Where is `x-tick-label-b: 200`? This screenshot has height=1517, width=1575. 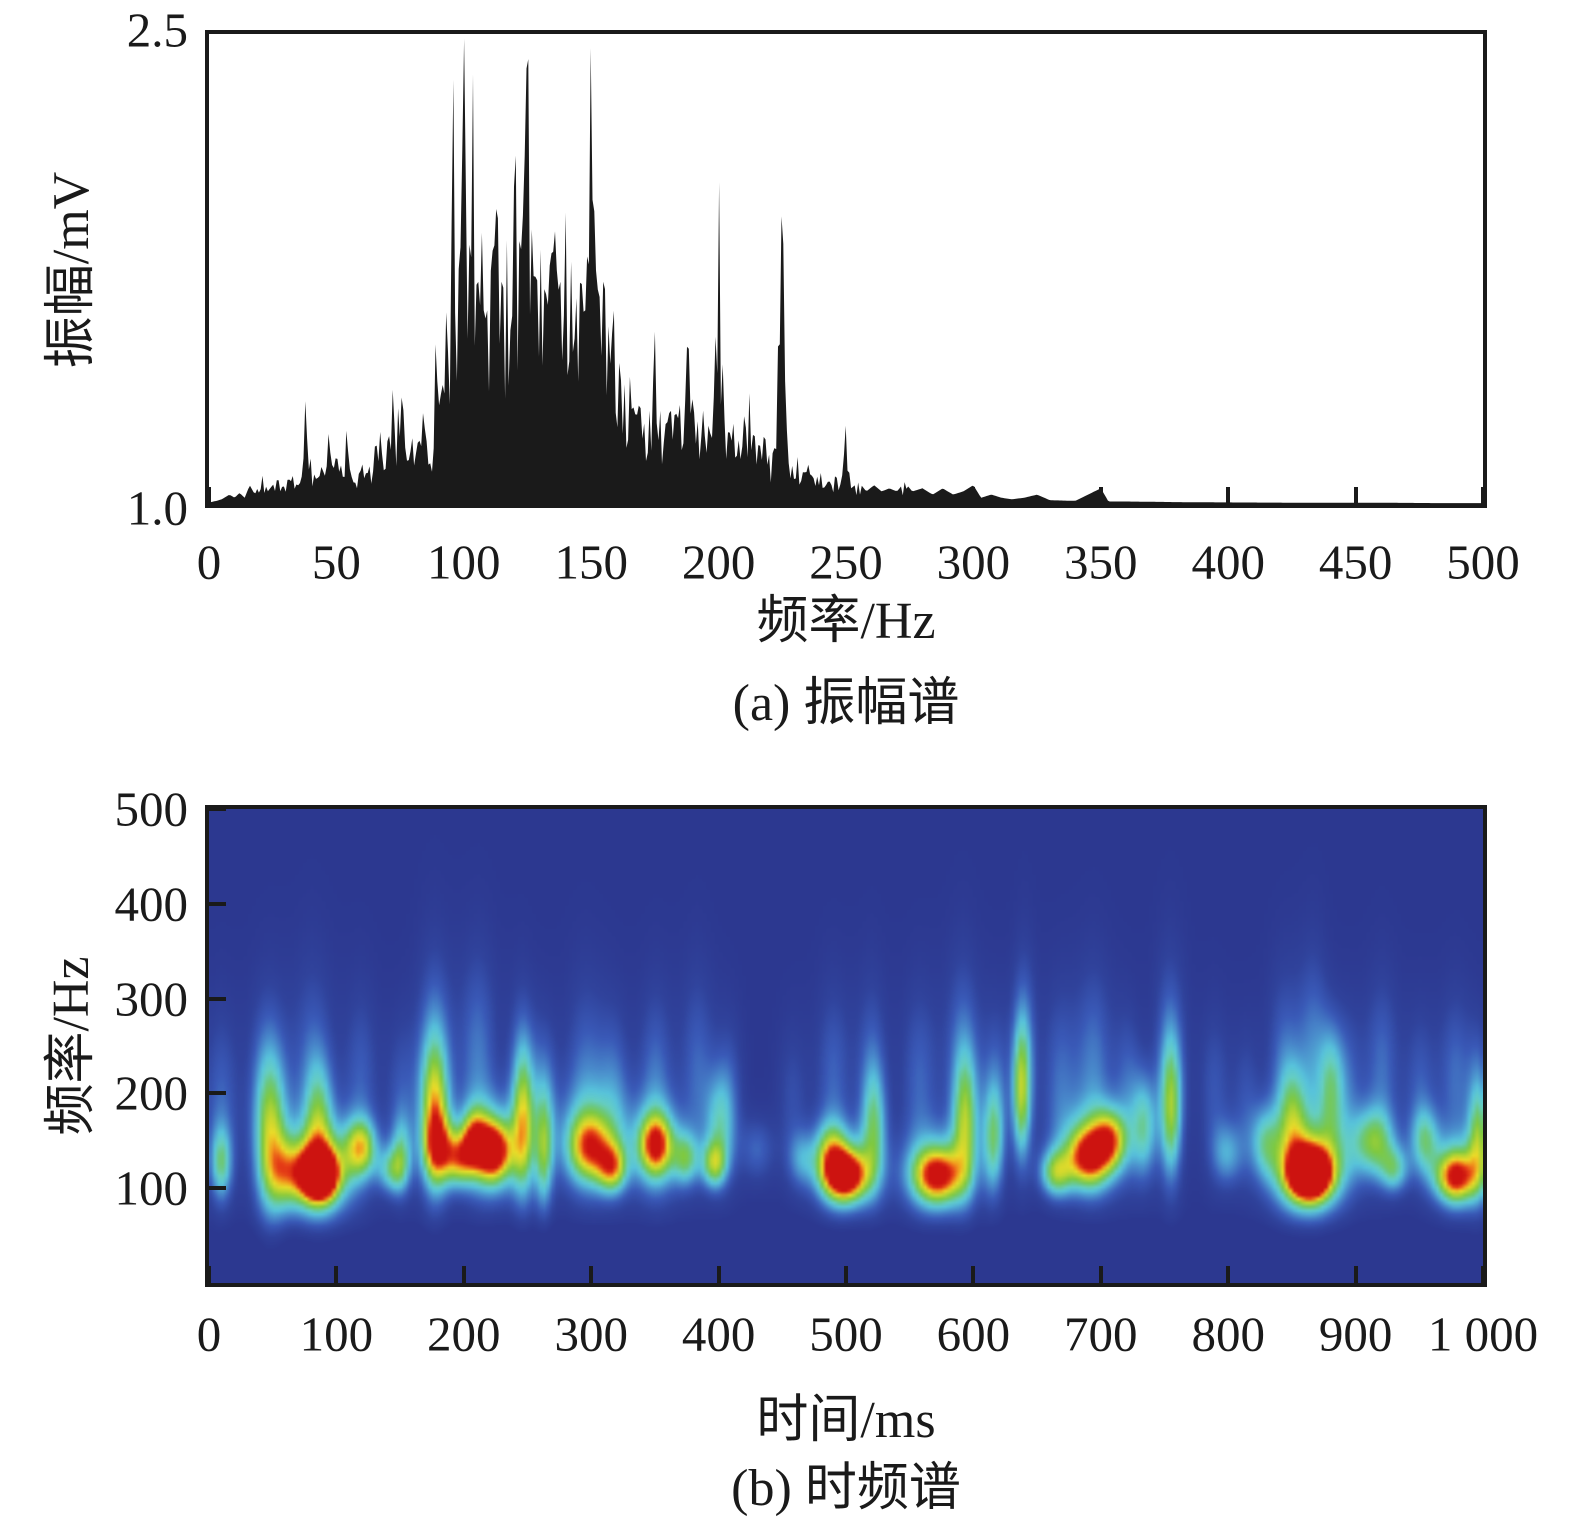
x-tick-label-b: 200 is located at coordinates (464, 1334).